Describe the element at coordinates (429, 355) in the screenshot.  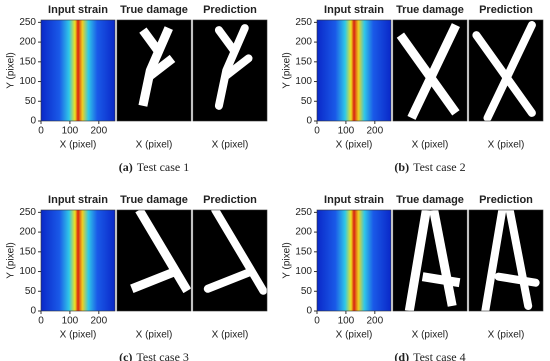
I see `caption: (d) Test case 4` at that location.